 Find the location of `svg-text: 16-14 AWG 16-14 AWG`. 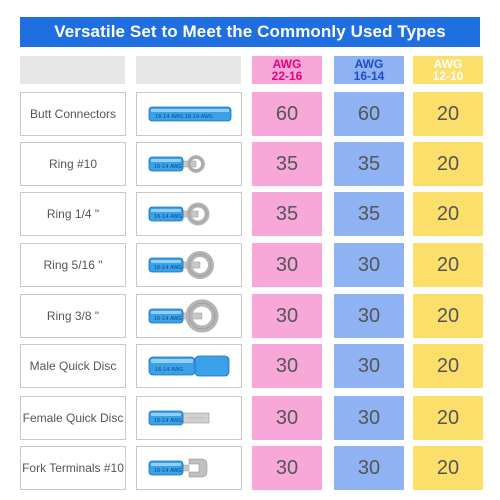

svg-text: 16-14 AWG 16-14 AWG is located at coordinates (184, 117).